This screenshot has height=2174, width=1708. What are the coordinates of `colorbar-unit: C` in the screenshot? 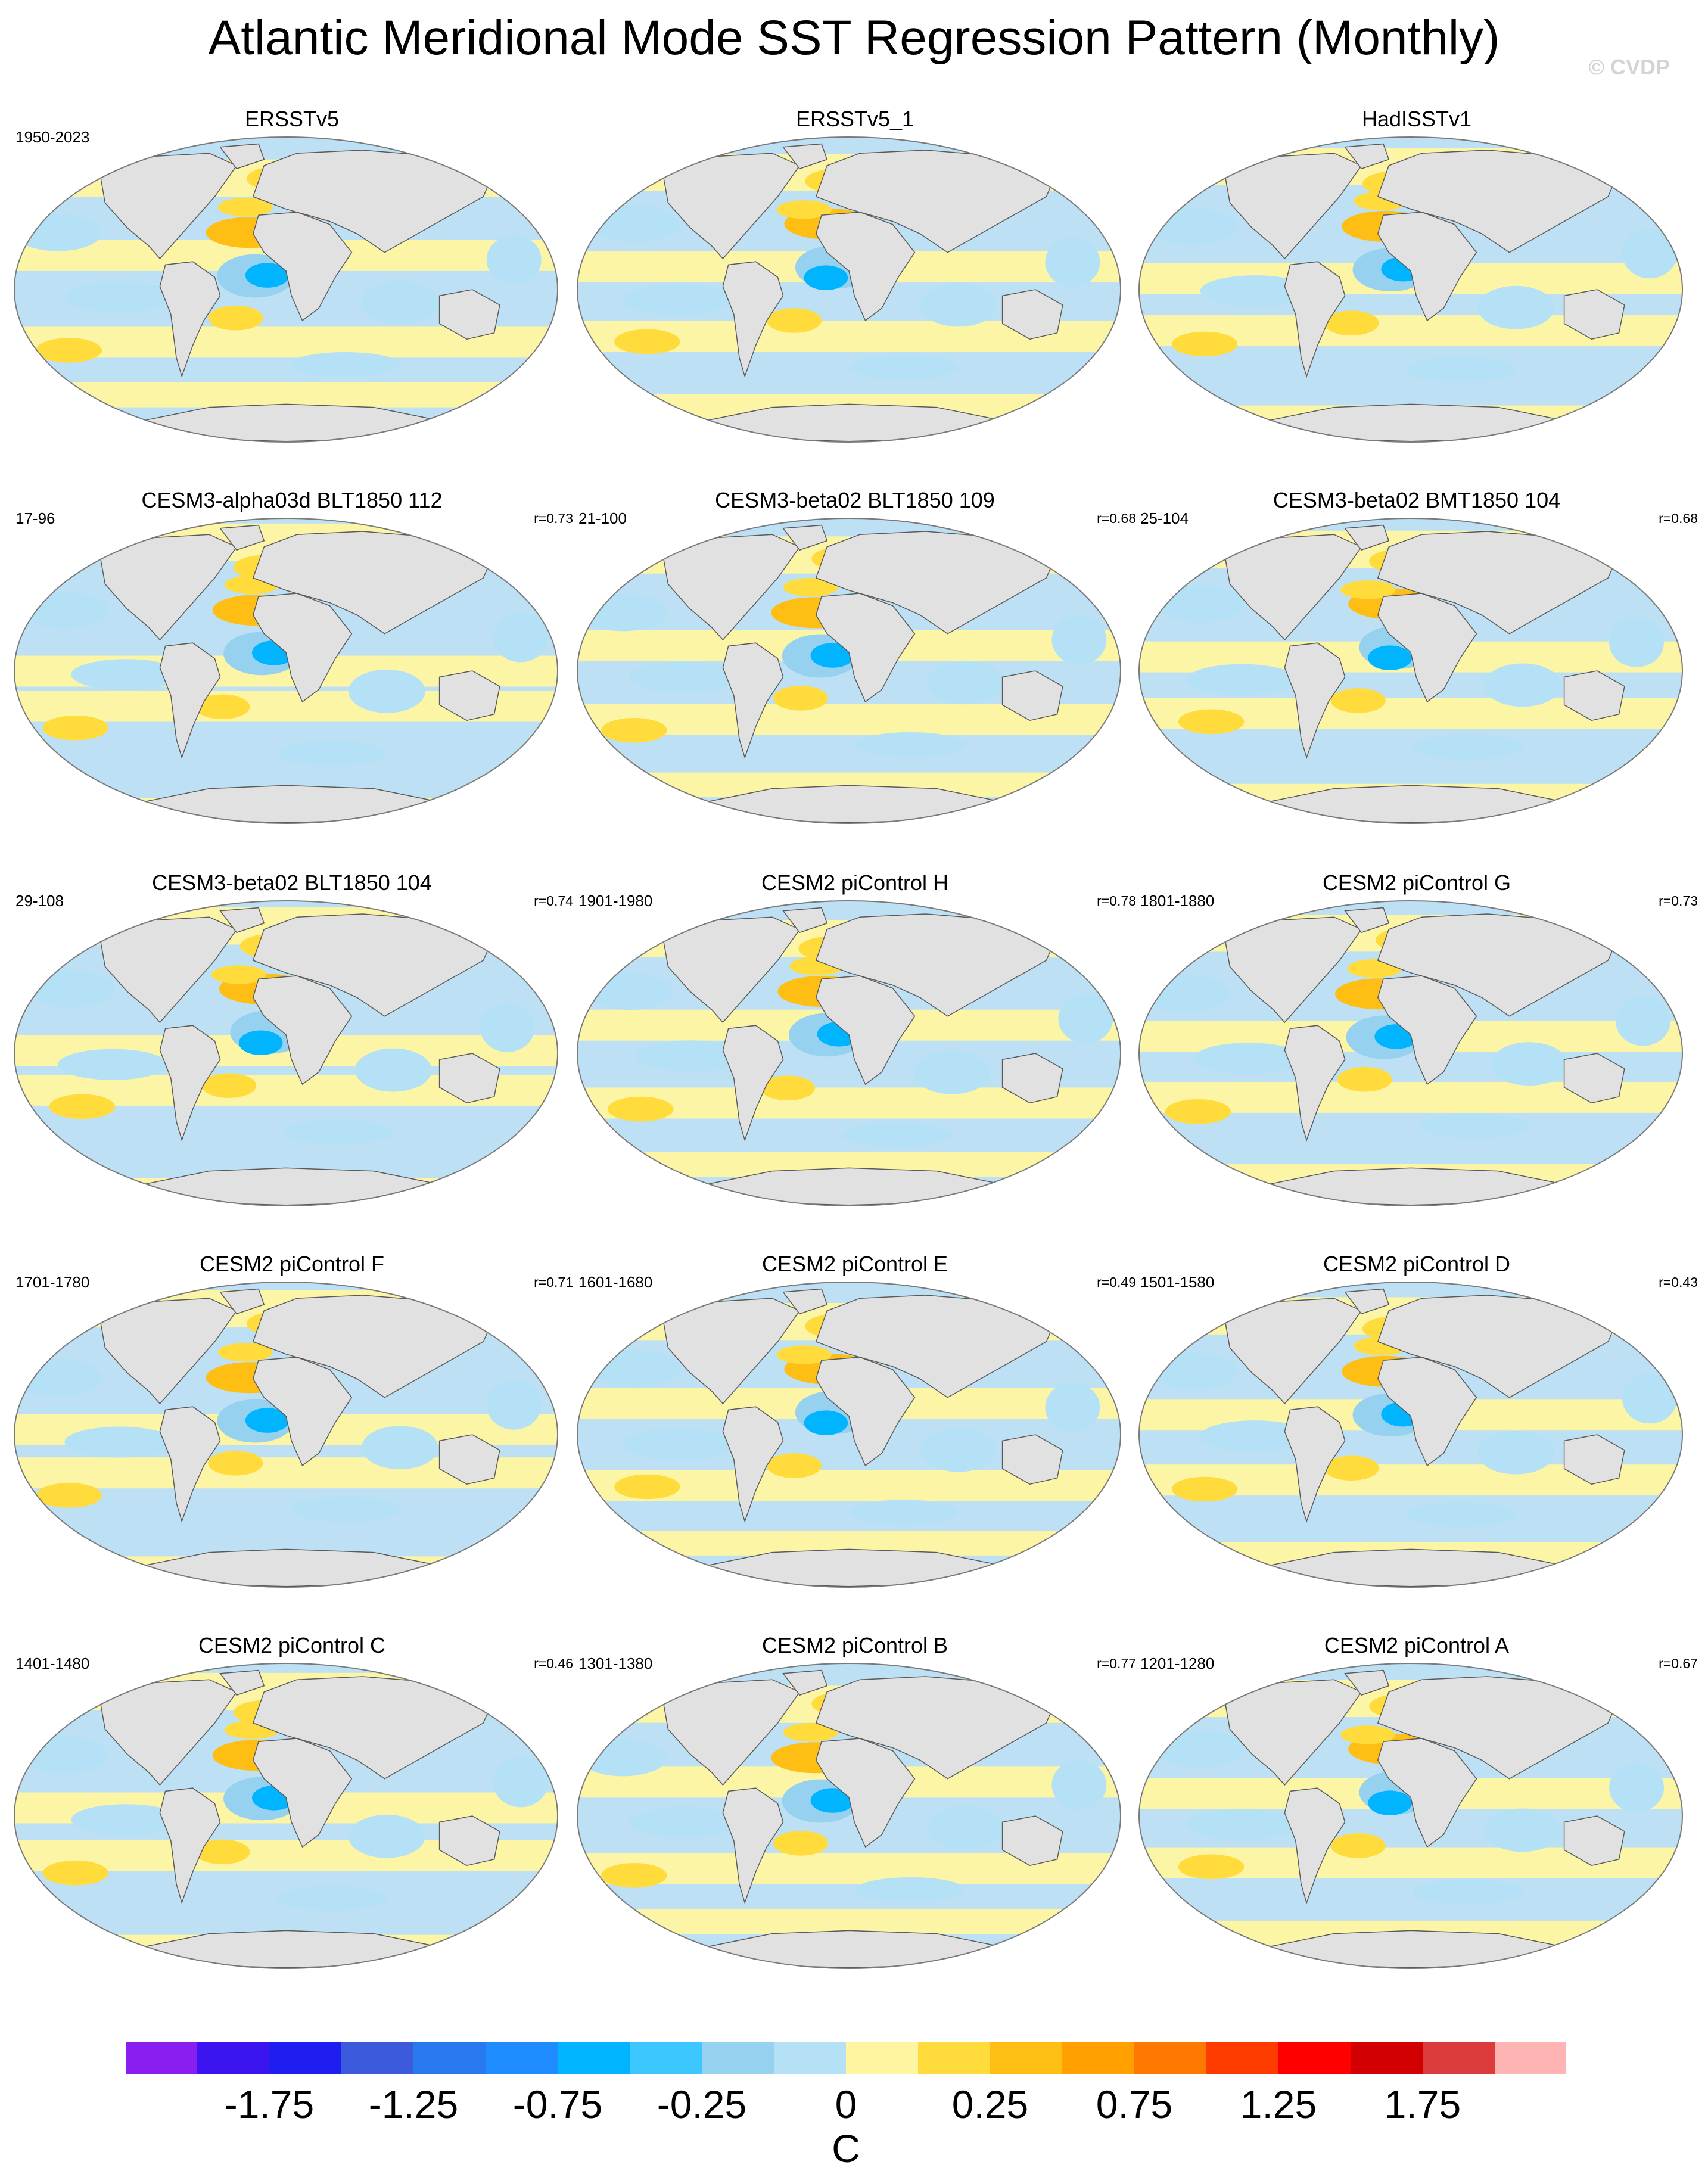 It's located at (846, 2148).